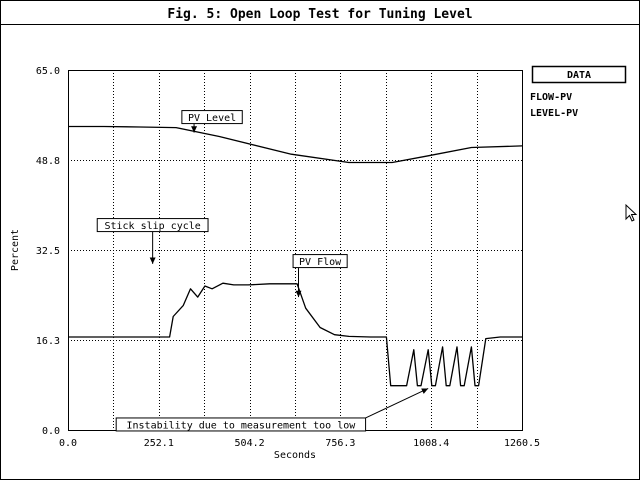 This screenshot has height=484, width=640. What do you see at coordinates (48, 341) in the screenshot?
I see `y-tick-label: 16.3` at bounding box center [48, 341].